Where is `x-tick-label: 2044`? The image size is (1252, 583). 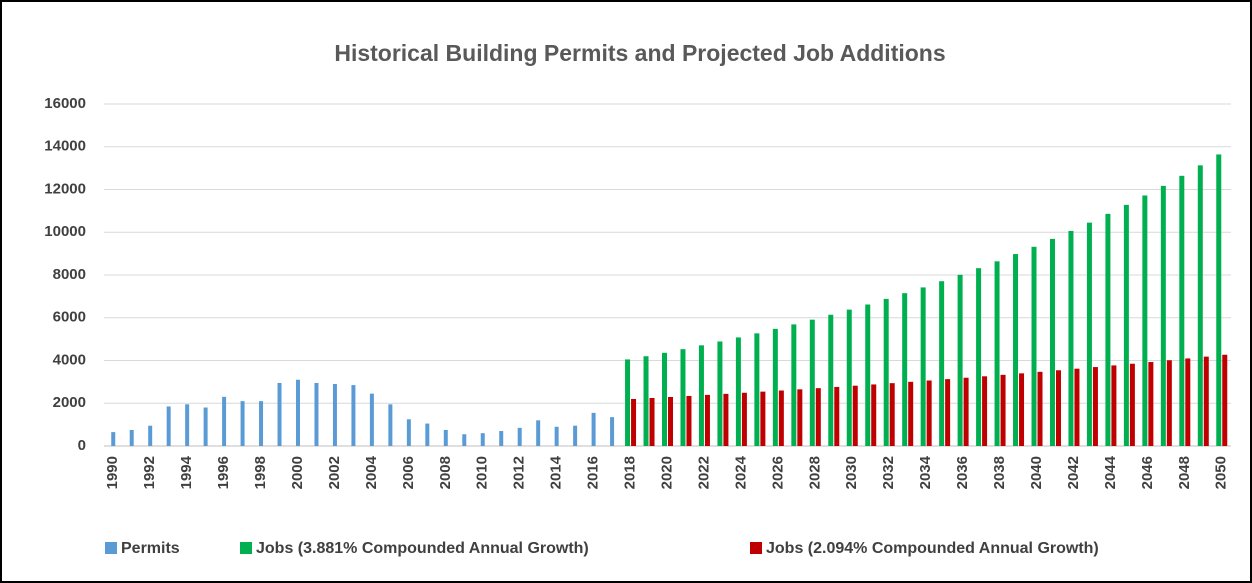 x-tick-label: 2044 is located at coordinates (1110, 472).